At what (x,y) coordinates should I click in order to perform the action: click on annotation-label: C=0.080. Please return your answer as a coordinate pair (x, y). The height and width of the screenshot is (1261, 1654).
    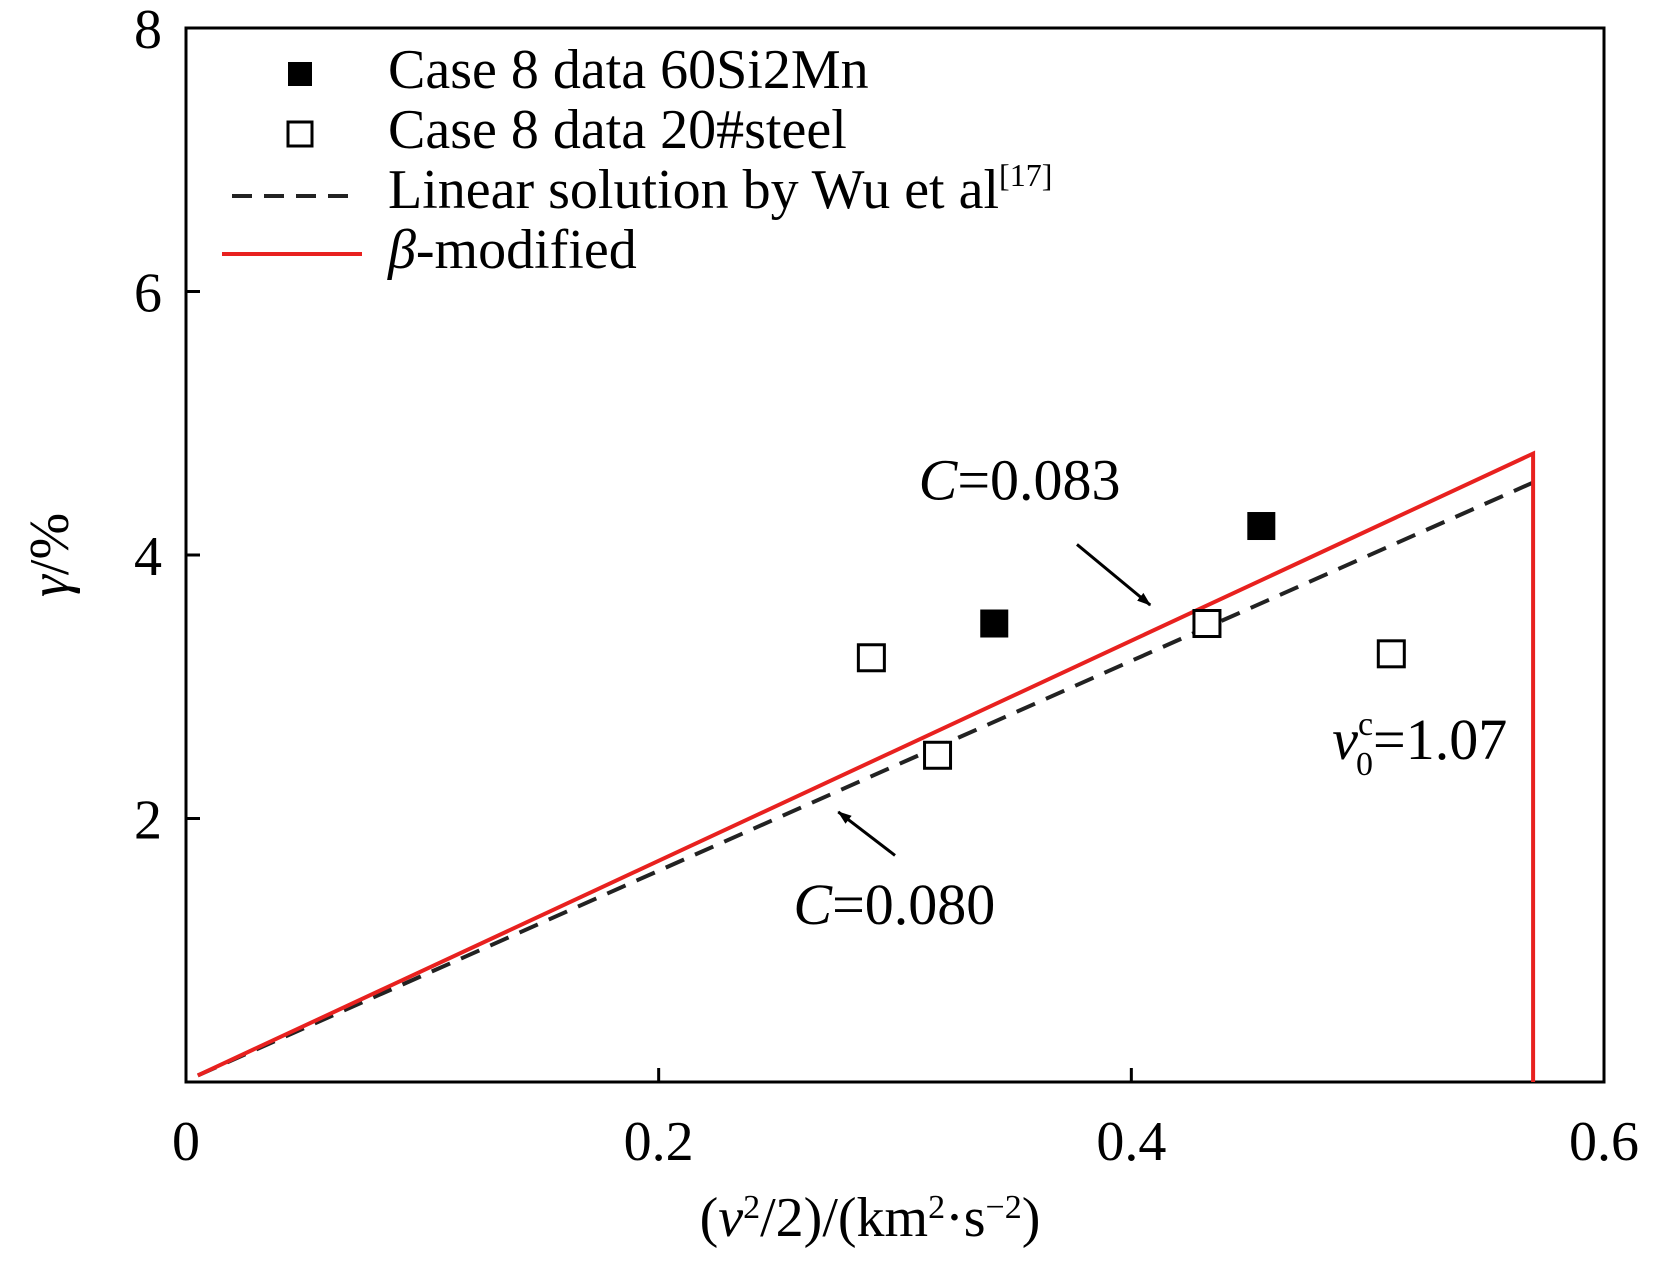
    Looking at the image, I should click on (894, 904).